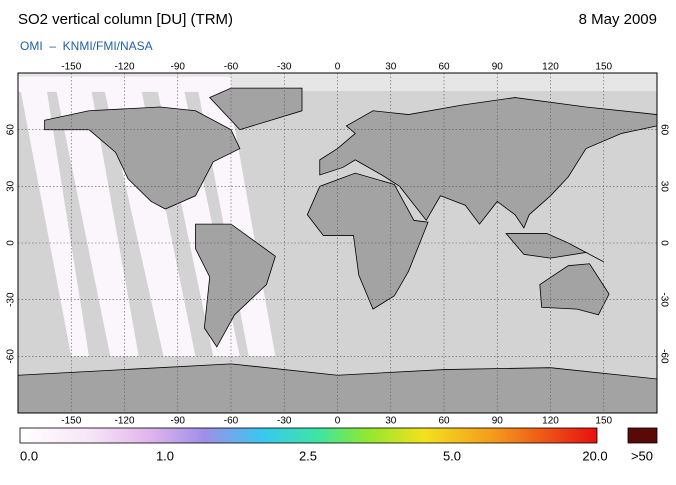  Describe the element at coordinates (642, 455) in the screenshot. I see `colorbar-label: >50` at that location.